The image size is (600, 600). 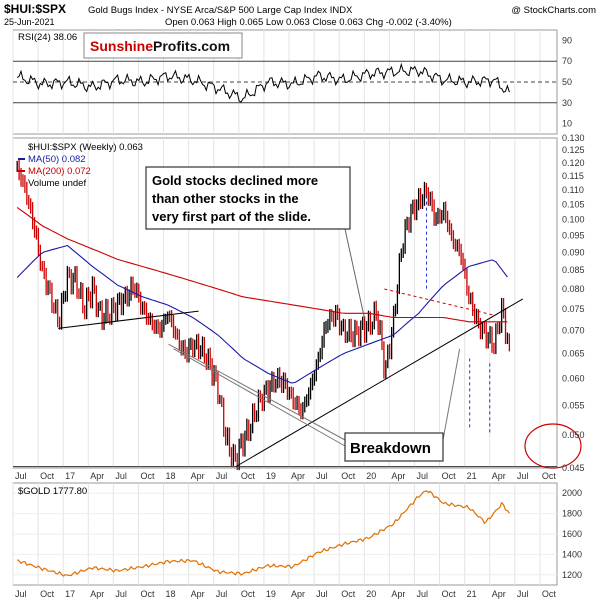 I want to click on stockcharts-watermark: @ StockCharts.com, so click(x=553, y=10).